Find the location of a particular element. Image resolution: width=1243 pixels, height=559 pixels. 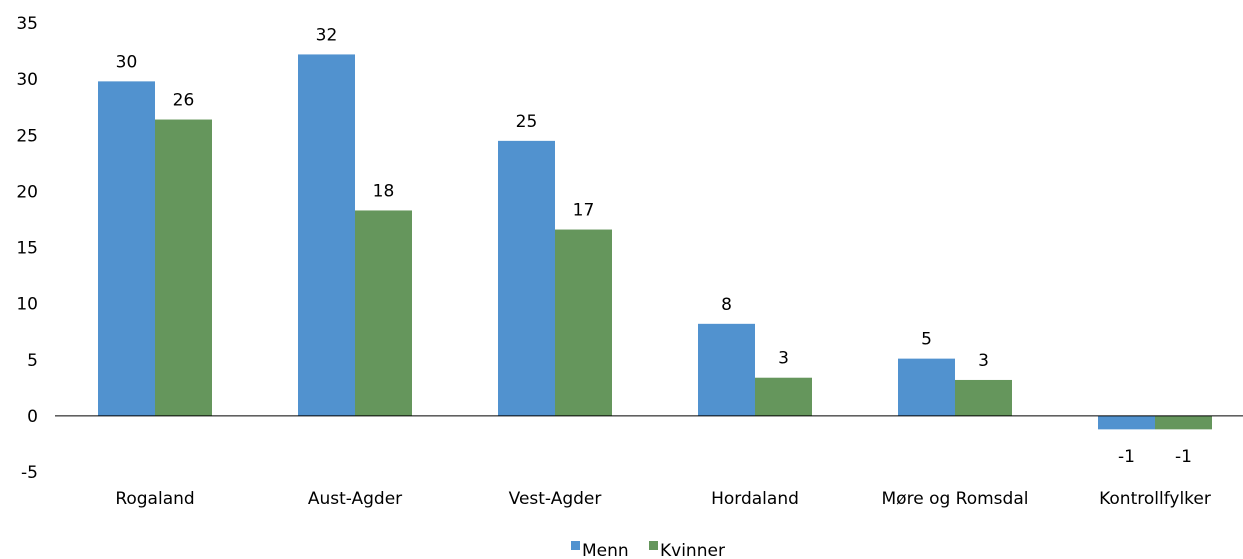

data-label: 26 is located at coordinates (184, 101).